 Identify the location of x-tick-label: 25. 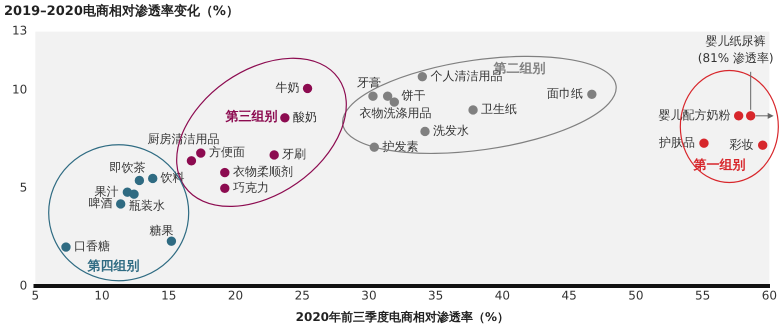
(302, 295).